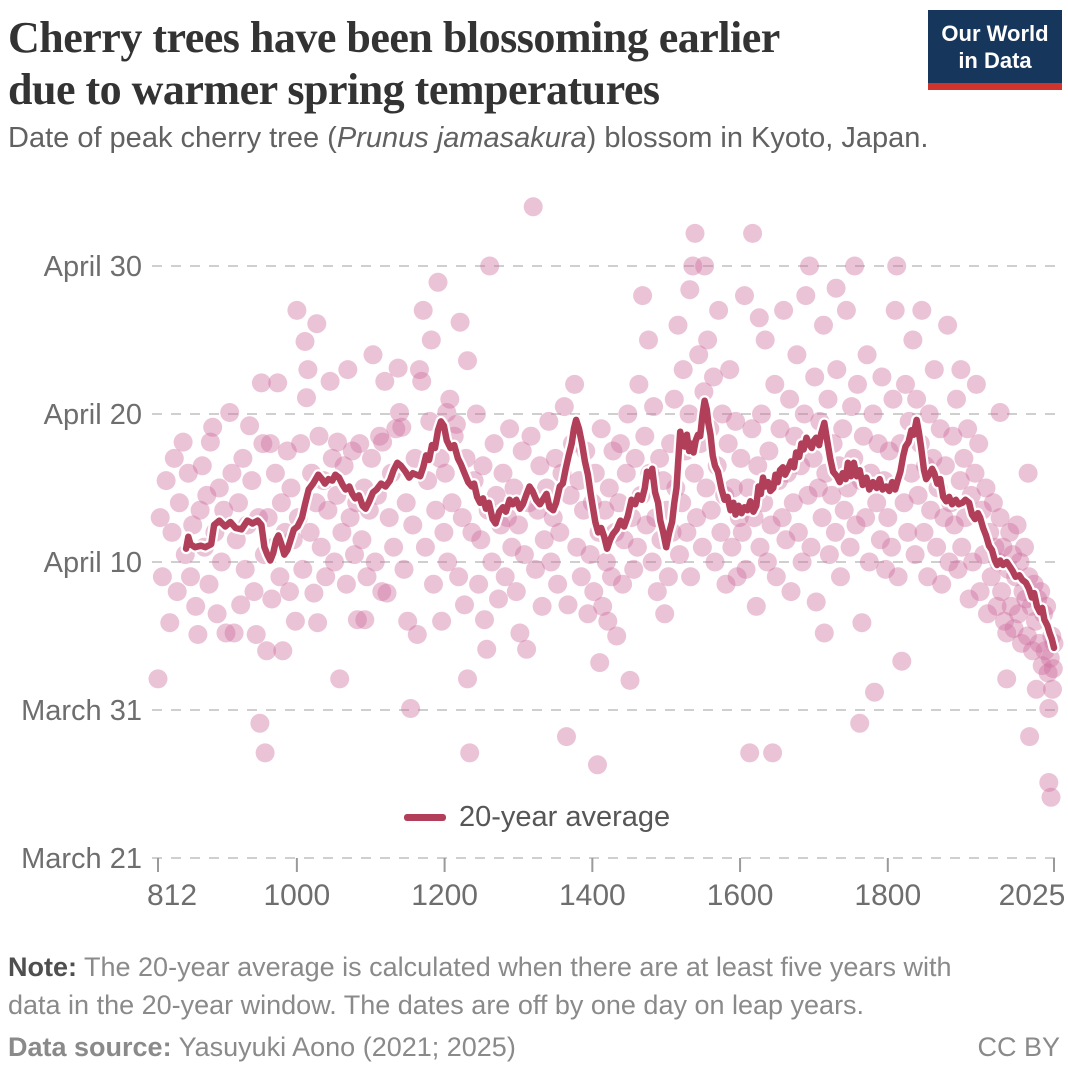 Image resolution: width=1068 pixels, height=1088 pixels. Describe the element at coordinates (444, 895) in the screenshot. I see `x-tick-label: 1200` at that location.